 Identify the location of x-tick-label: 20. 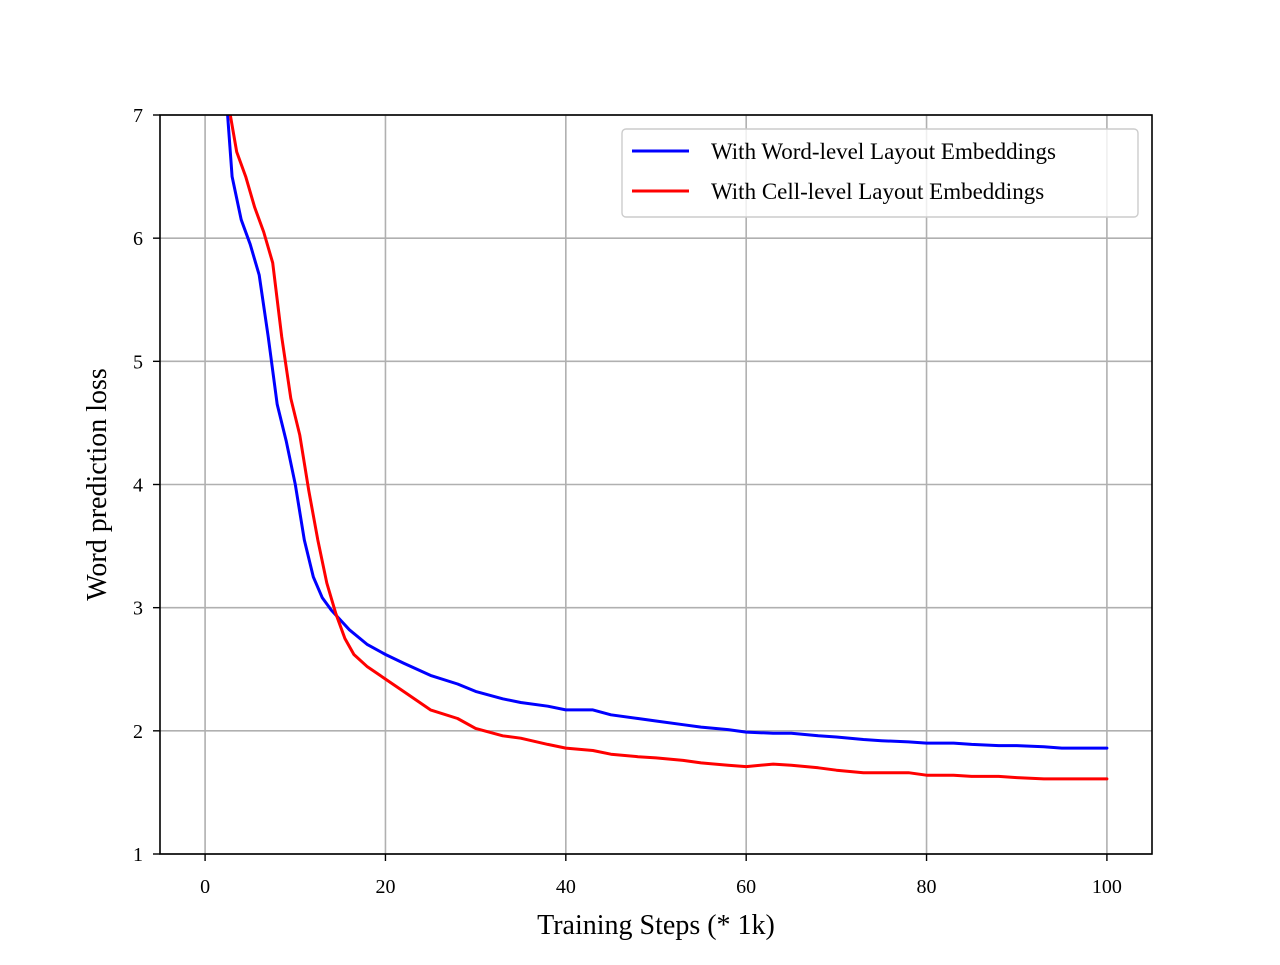
(385, 887).